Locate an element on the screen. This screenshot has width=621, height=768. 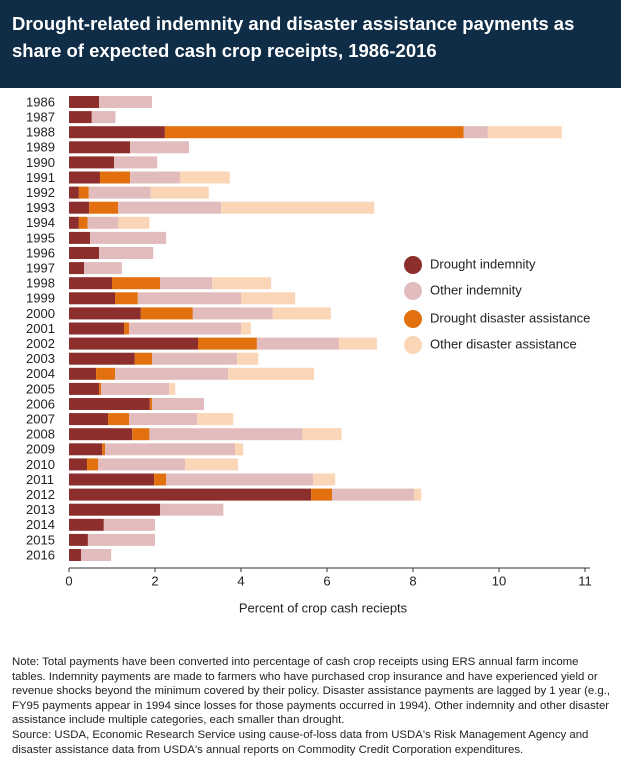
y-tick-label: 2007 is located at coordinates (40, 419).